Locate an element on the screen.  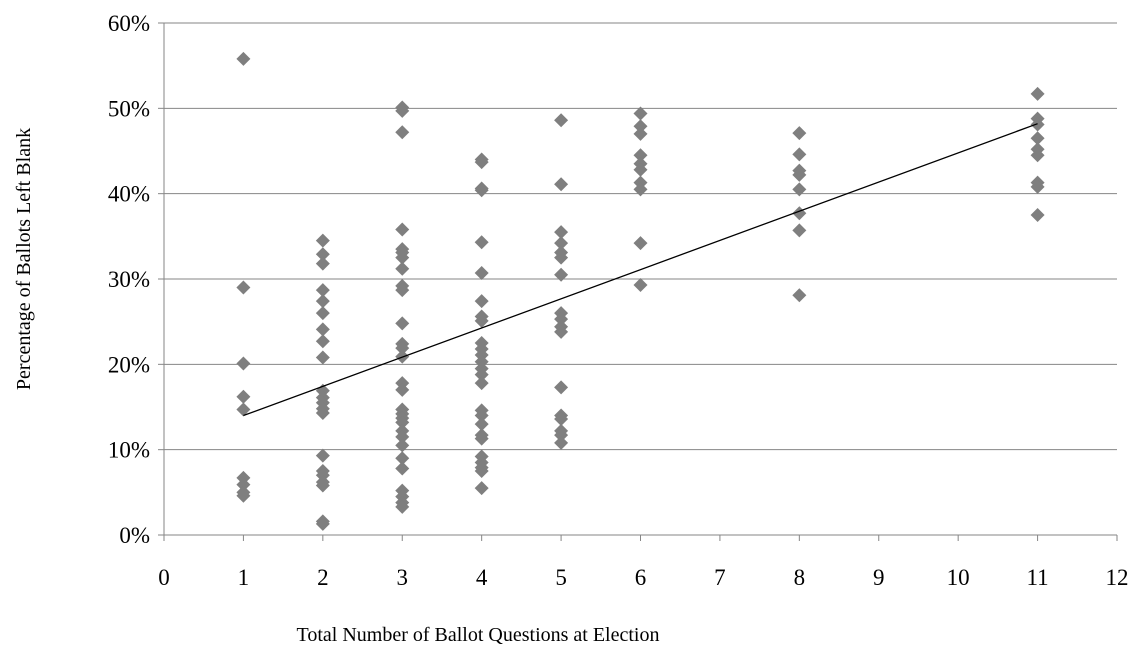
y-tick-label: 10% is located at coordinates (129, 450).